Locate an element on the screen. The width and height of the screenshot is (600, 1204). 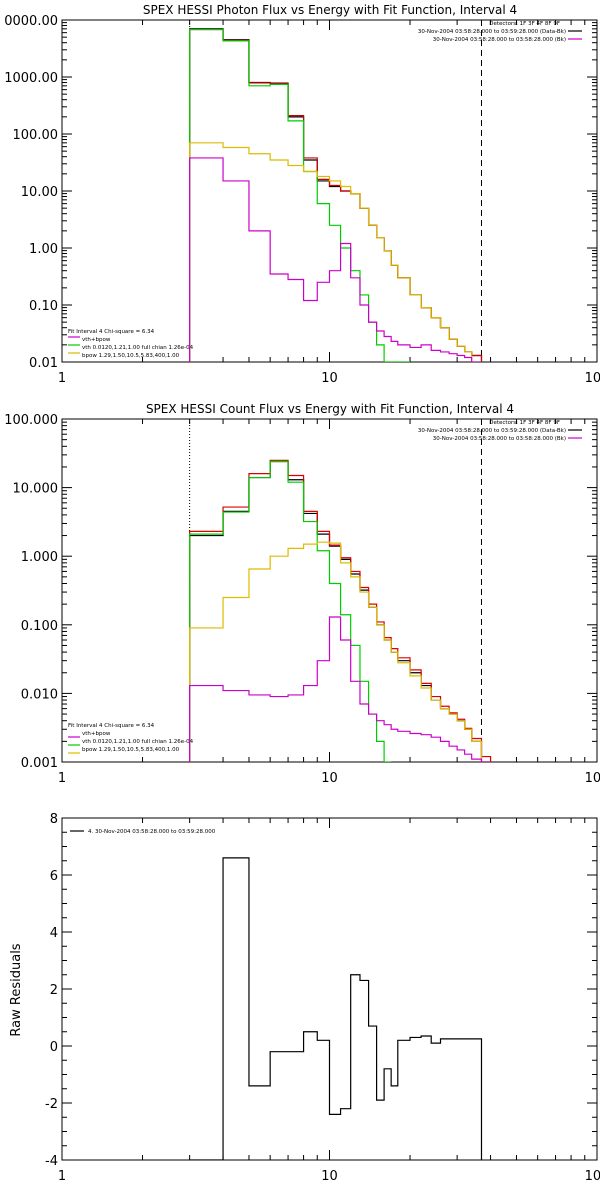
count-x-tick-label: 10 is located at coordinates (329, 778).